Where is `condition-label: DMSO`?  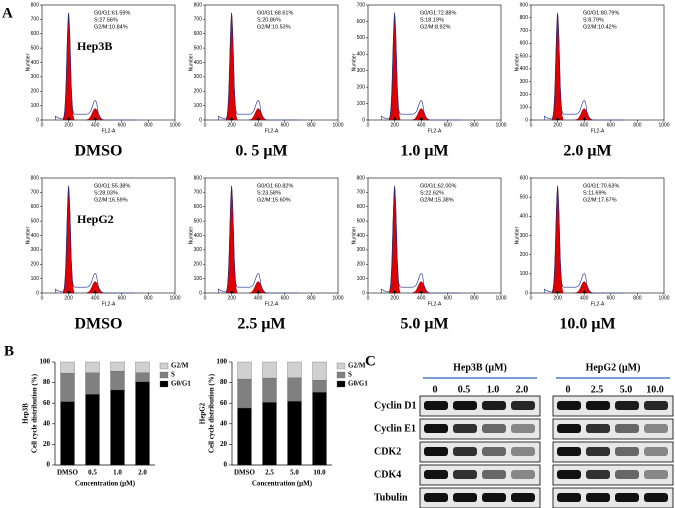 condition-label: DMSO is located at coordinates (99, 151).